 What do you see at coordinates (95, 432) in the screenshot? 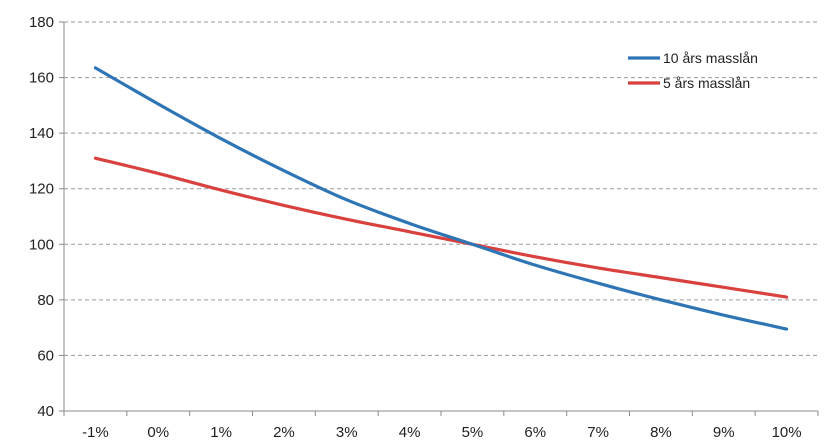
I see `x-tick-label: -1%` at bounding box center [95, 432].